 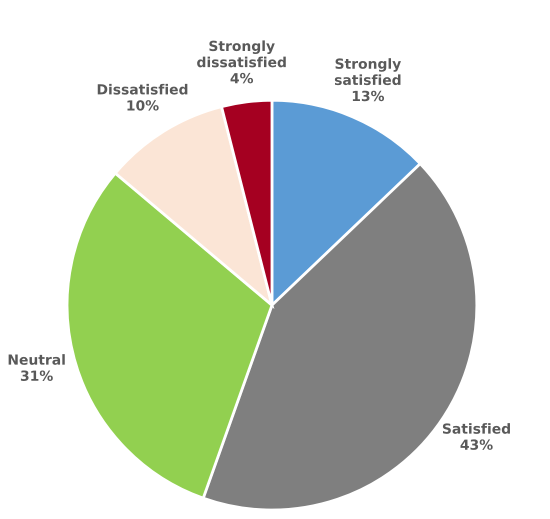 What do you see at coordinates (242, 78) in the screenshot?
I see `data-label: 4%` at bounding box center [242, 78].